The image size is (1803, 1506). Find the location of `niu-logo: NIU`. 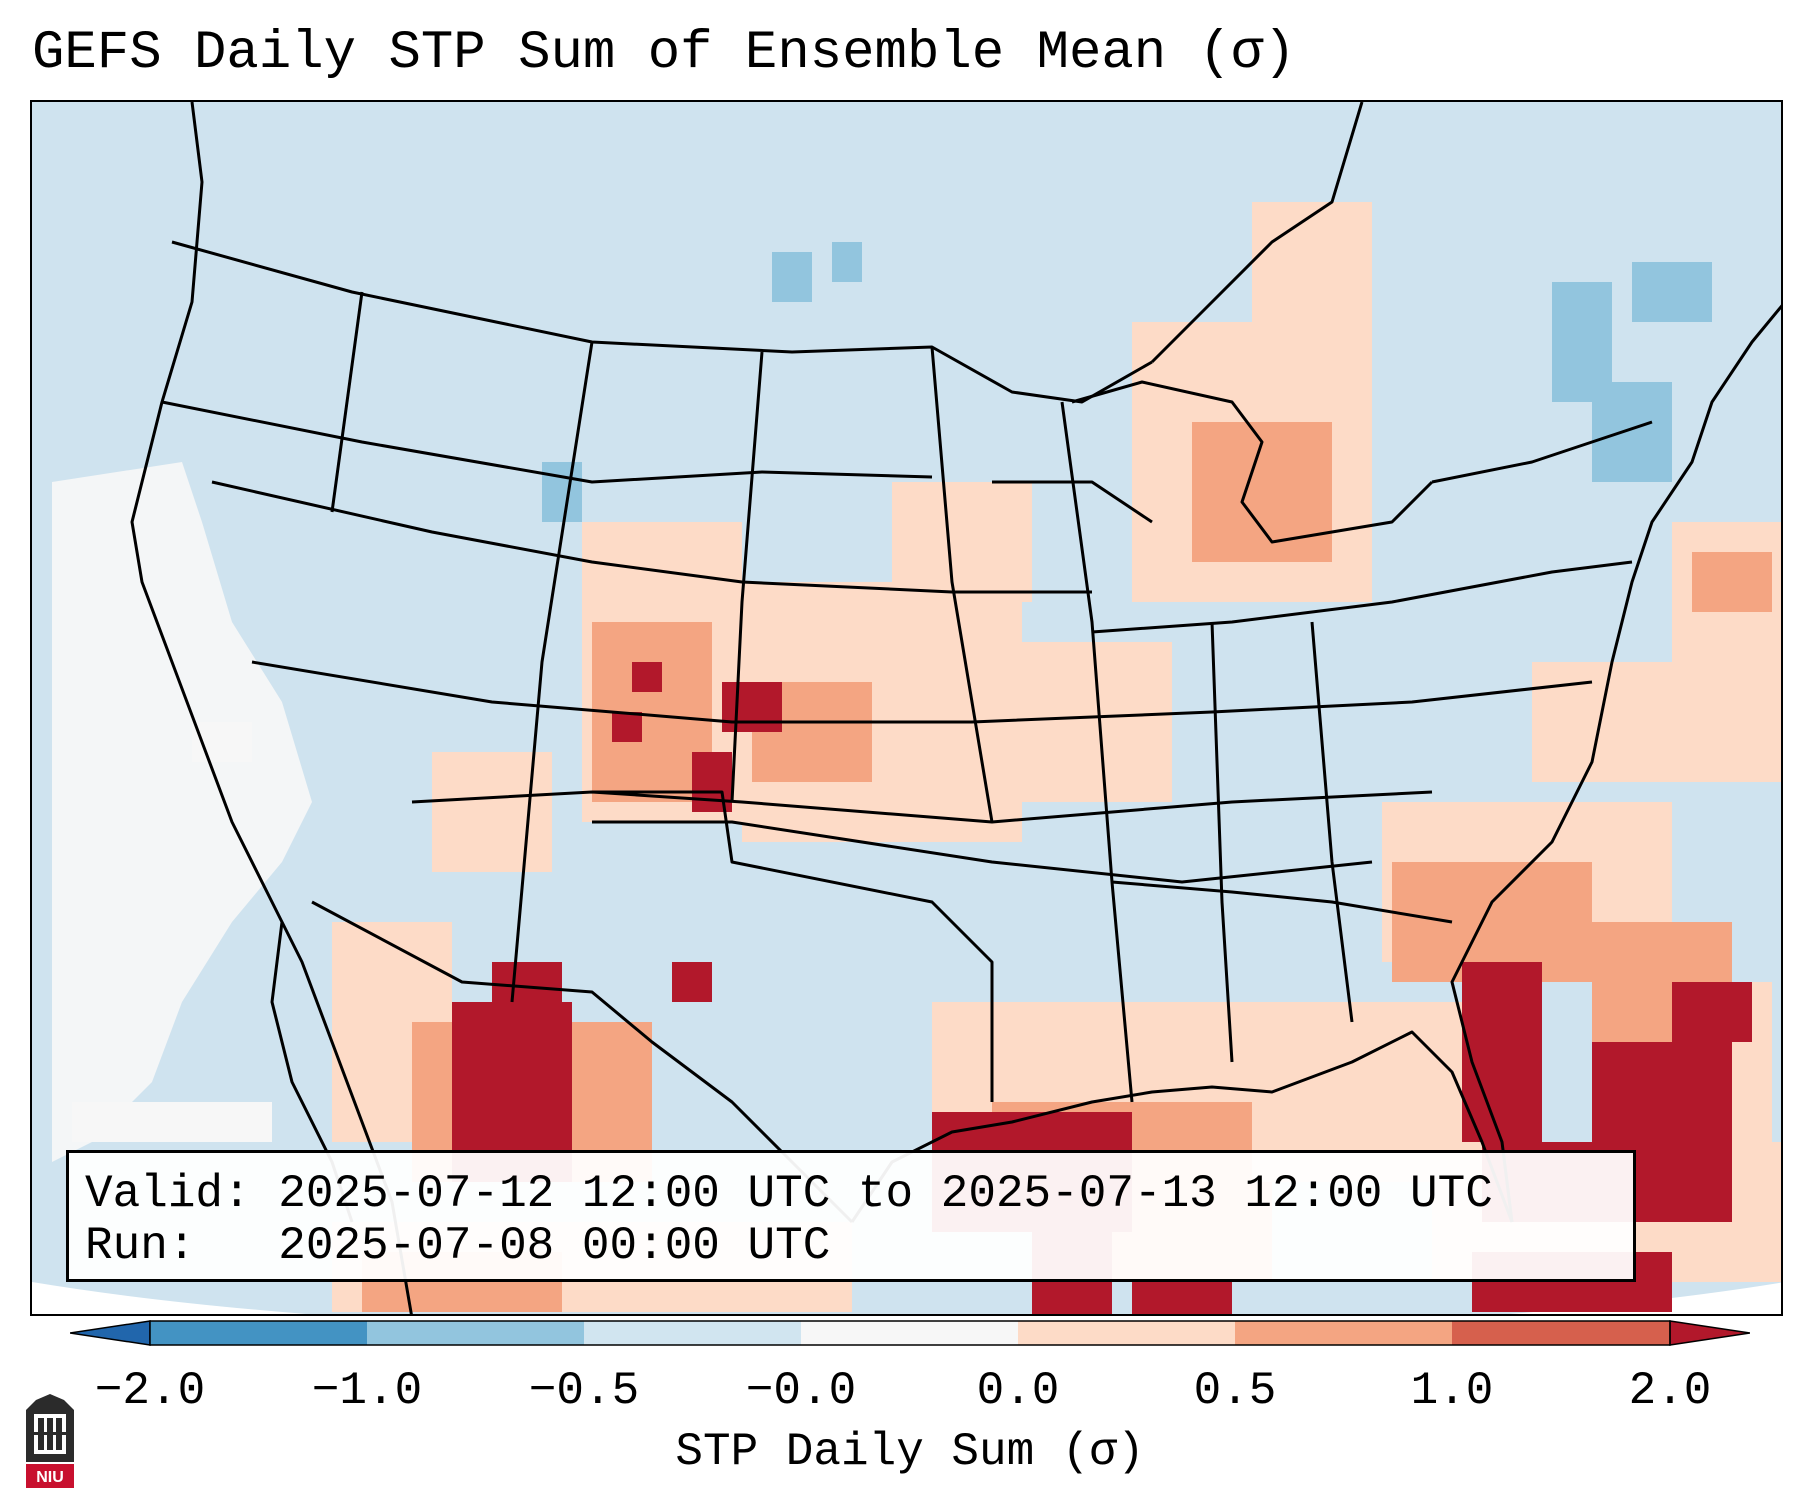

niu-logo: NIU is located at coordinates (50, 1441).